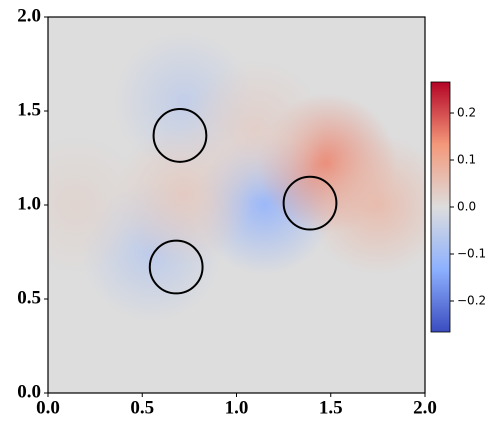 This screenshot has height=434, width=503. Describe the element at coordinates (29, 297) in the screenshot. I see `y-tick-label: 0.5` at that location.